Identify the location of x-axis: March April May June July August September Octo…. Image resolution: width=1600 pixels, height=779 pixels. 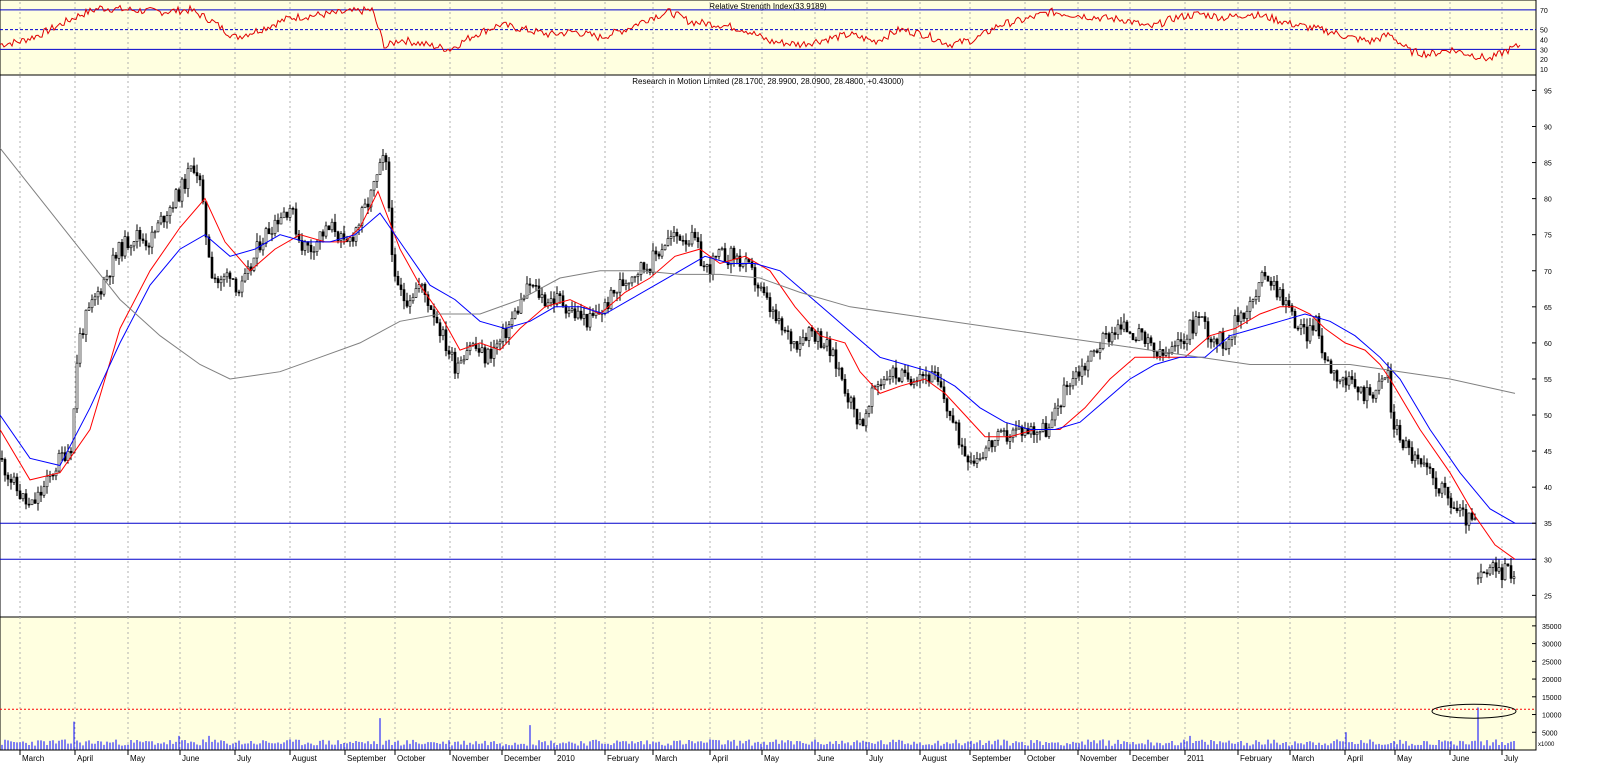
(768, 756).